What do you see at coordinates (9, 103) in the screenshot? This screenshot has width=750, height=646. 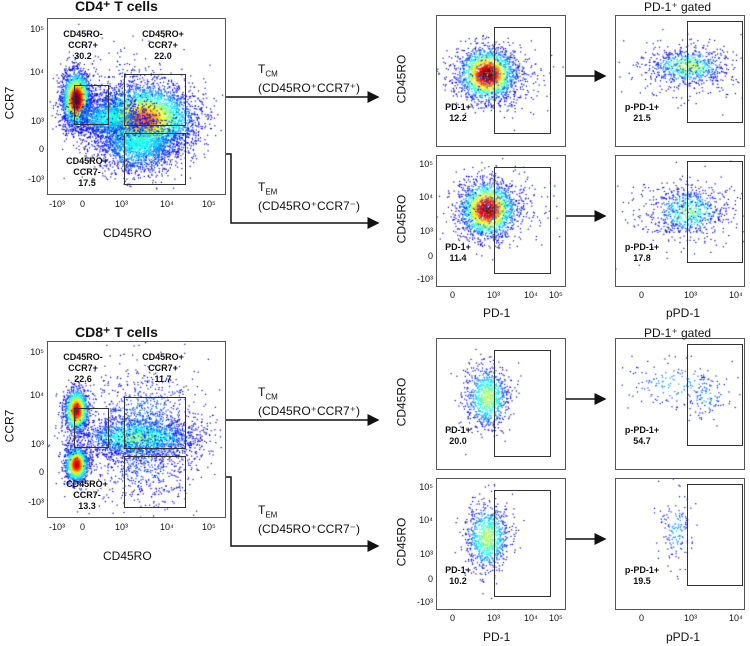 I see `y-axis-label: CCR7` at bounding box center [9, 103].